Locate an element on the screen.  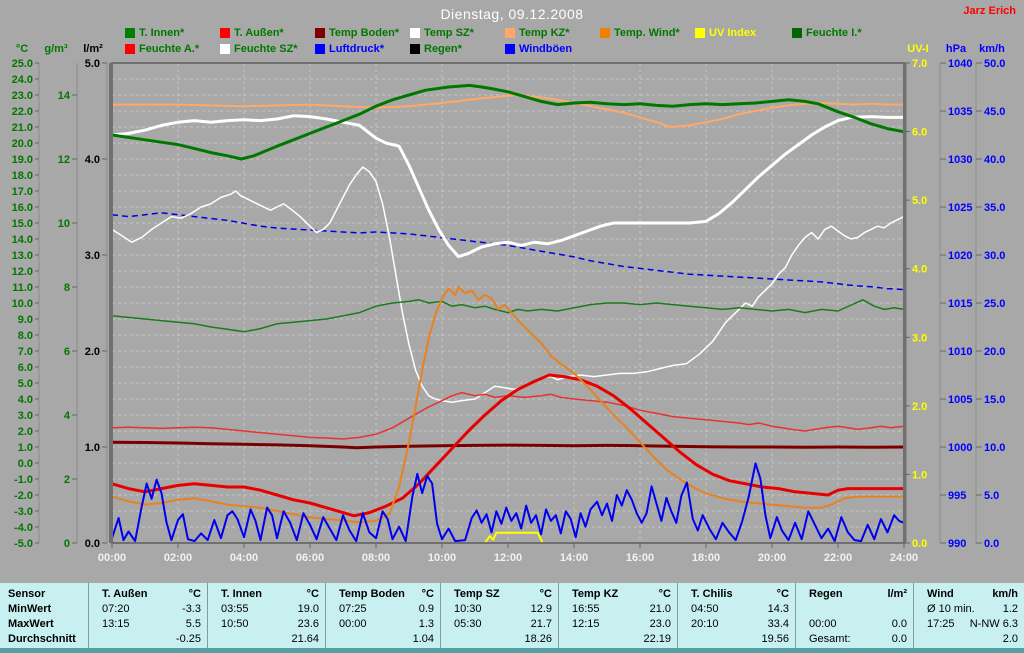
legend-color-swatch-luftdruck is located at coordinates (320, 49).